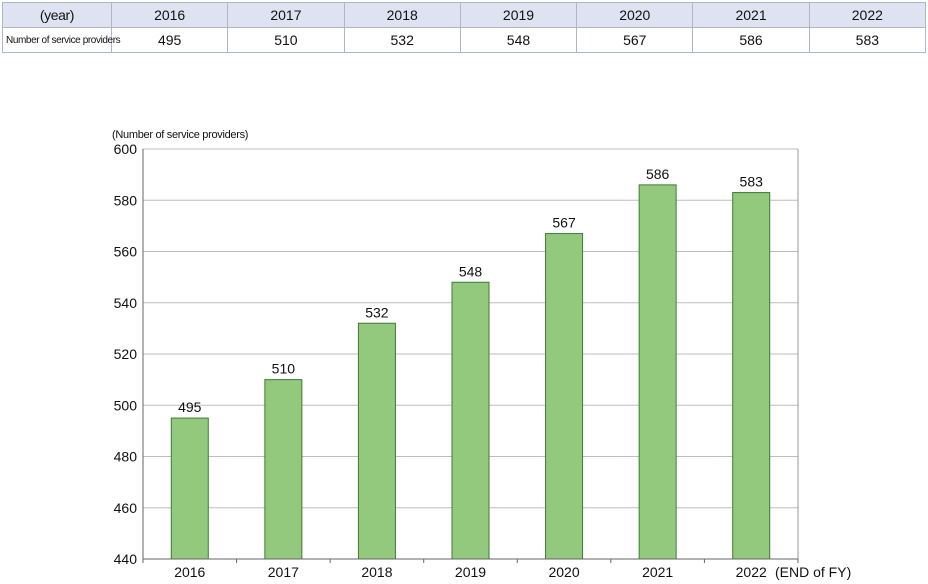 Image resolution: width=928 pixels, height=584 pixels. What do you see at coordinates (813, 572) in the screenshot?
I see `x-axis-suffix: (END of FY)` at bounding box center [813, 572].